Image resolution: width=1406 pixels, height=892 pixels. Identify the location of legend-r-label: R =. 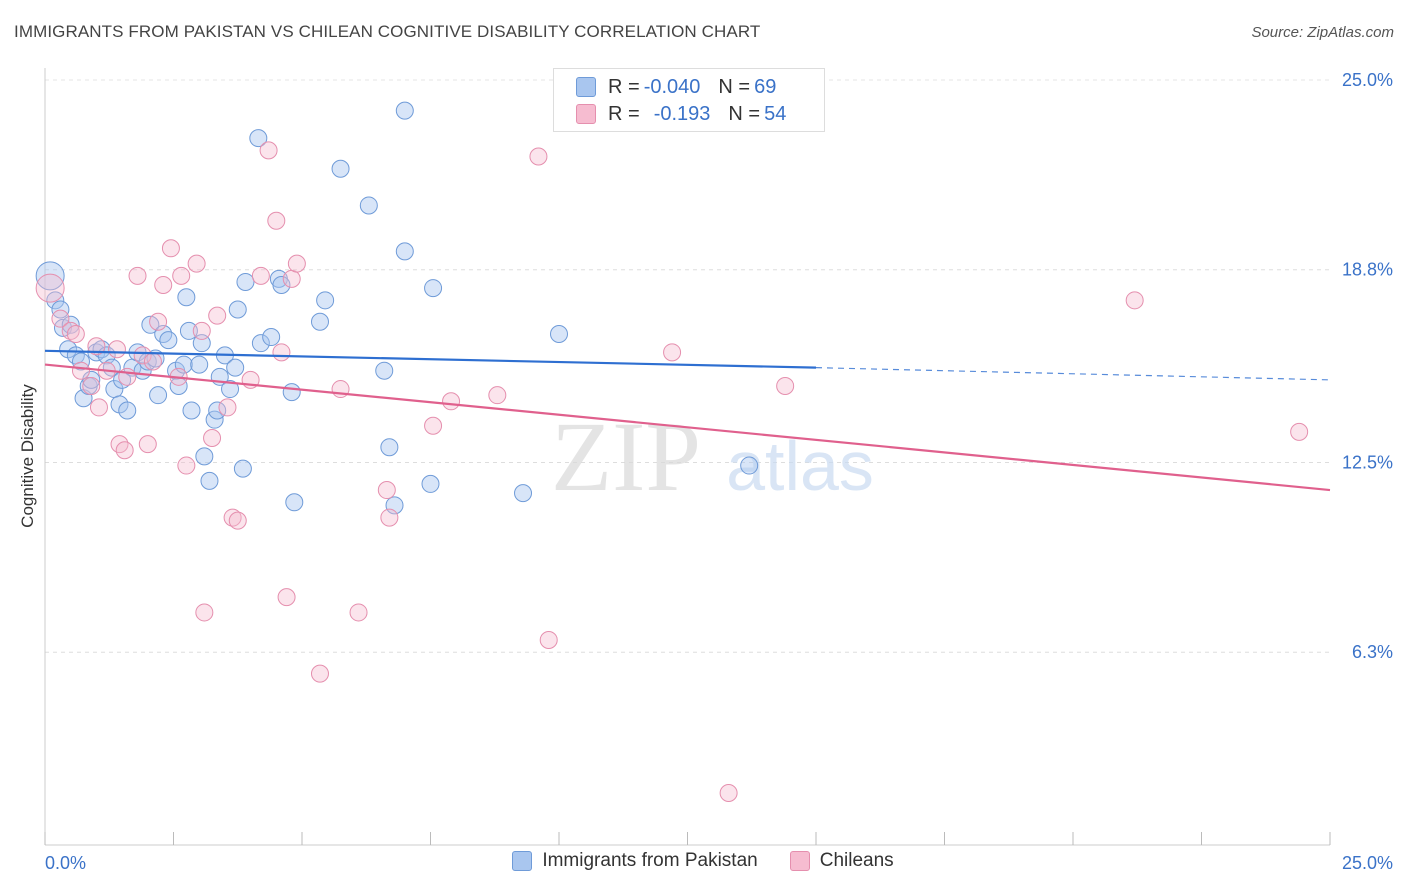
(624, 113).